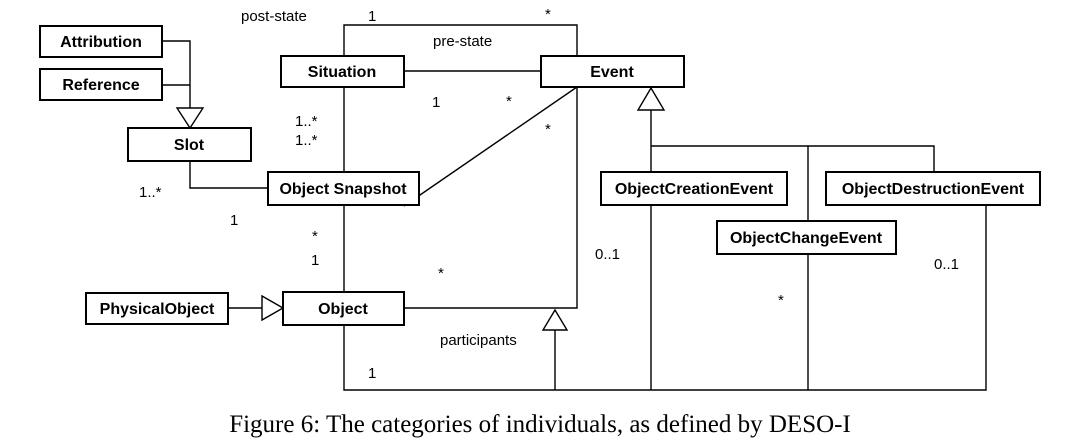 The height and width of the screenshot is (440, 1070). I want to click on mult-situation-2: 1..*, so click(306, 140).